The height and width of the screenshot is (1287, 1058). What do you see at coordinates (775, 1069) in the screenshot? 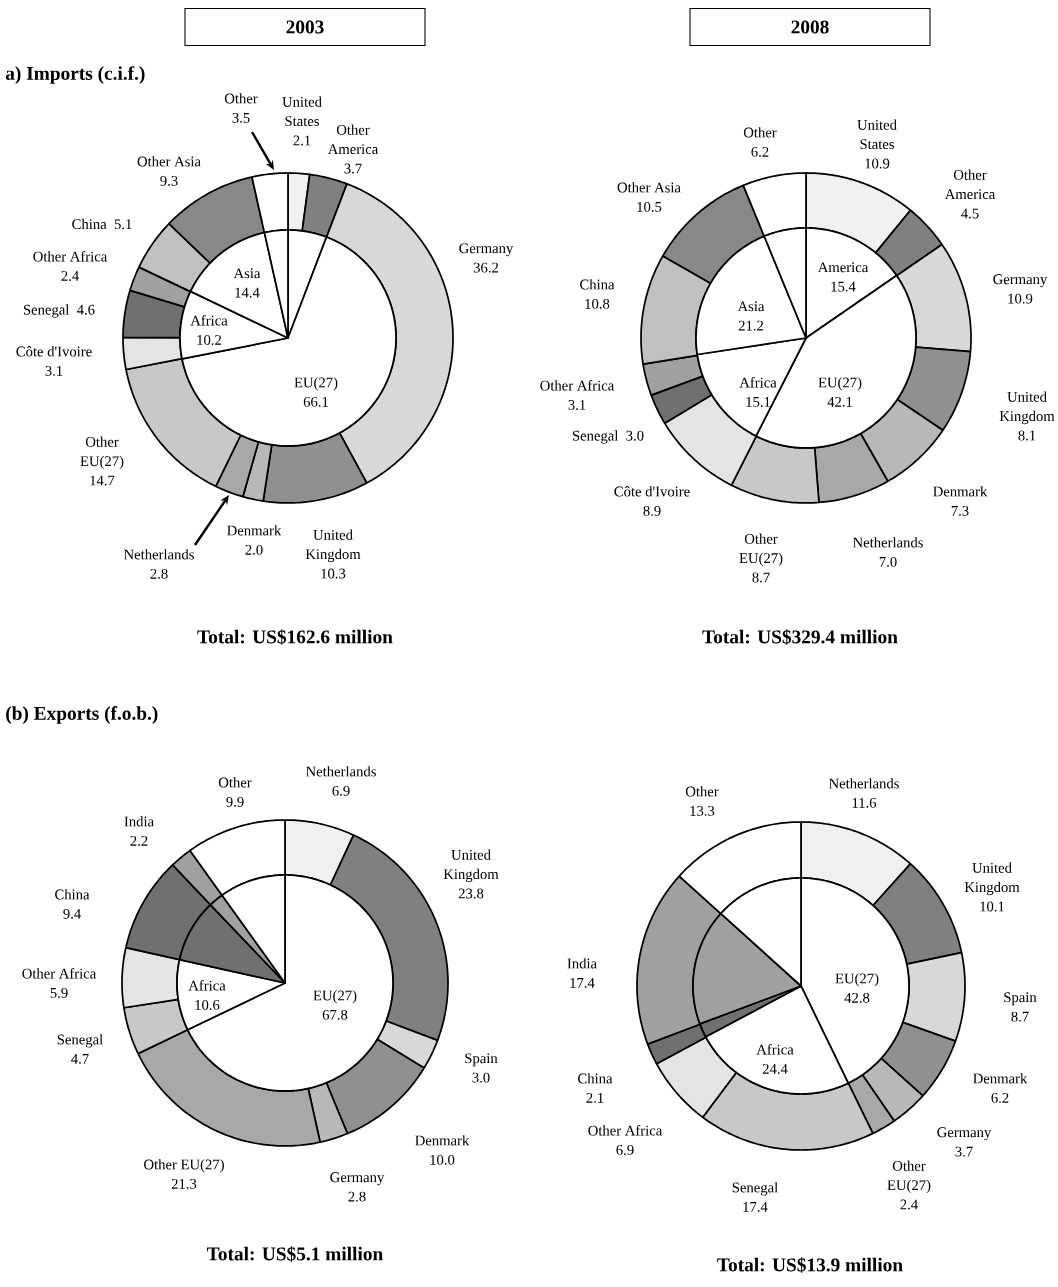
I see `data-label: 24.4` at bounding box center [775, 1069].